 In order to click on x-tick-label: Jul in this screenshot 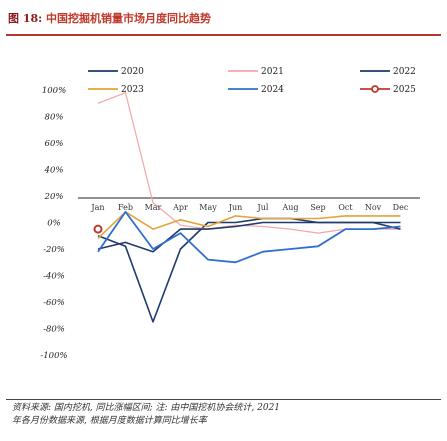, I will do `click(263, 207)`.